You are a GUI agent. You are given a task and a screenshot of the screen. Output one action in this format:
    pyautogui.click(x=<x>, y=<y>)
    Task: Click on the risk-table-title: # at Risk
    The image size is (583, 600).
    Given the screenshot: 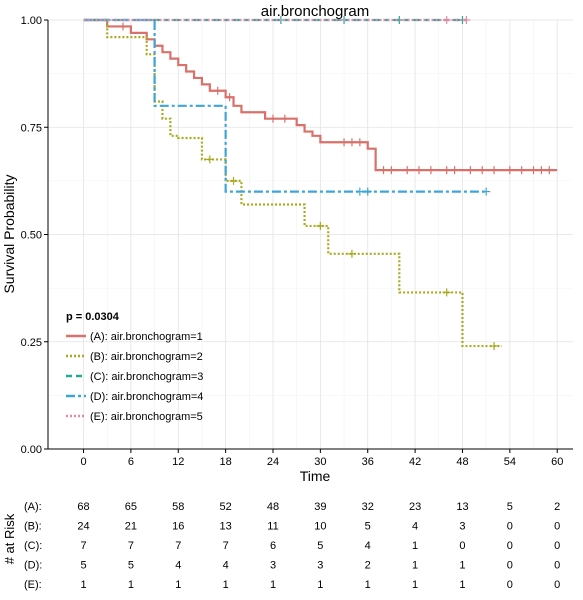 What is the action you would take?
    pyautogui.click(x=9, y=538)
    